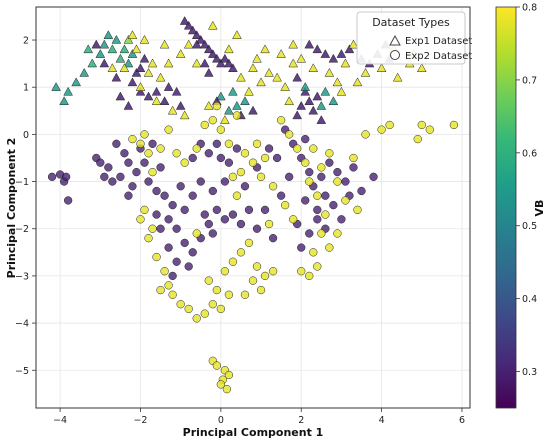 The width and height of the screenshot is (550, 444). I want to click on legend-title: Dataset Types, so click(411, 22).